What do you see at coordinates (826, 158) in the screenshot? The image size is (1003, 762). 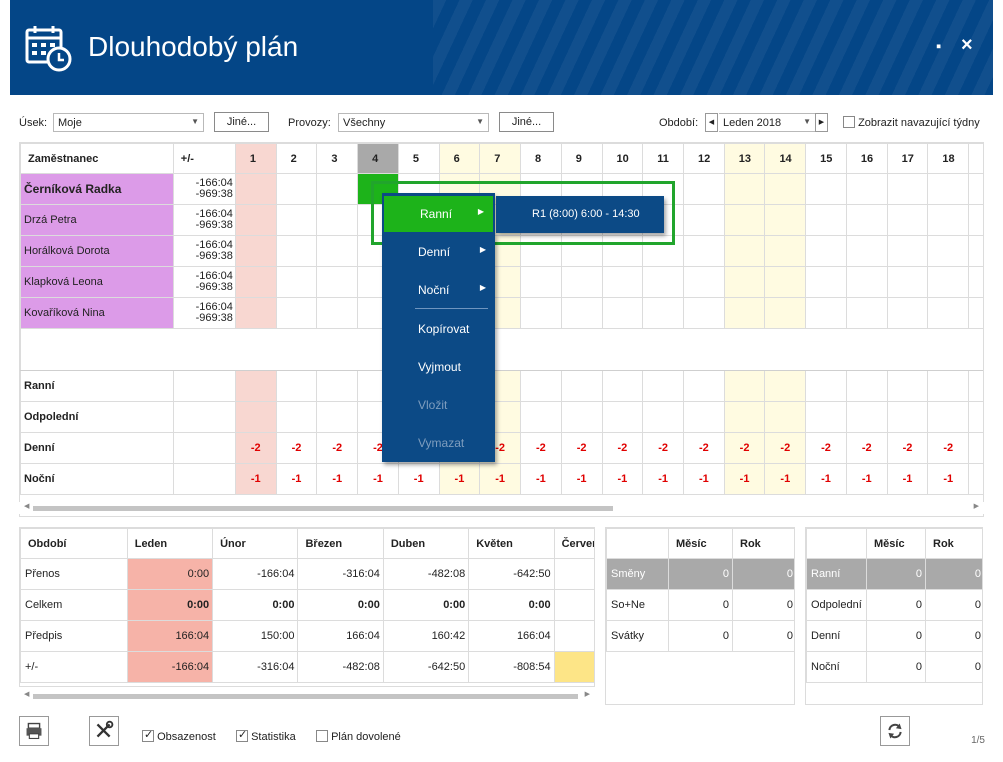 I see `day-header: 15` at bounding box center [826, 158].